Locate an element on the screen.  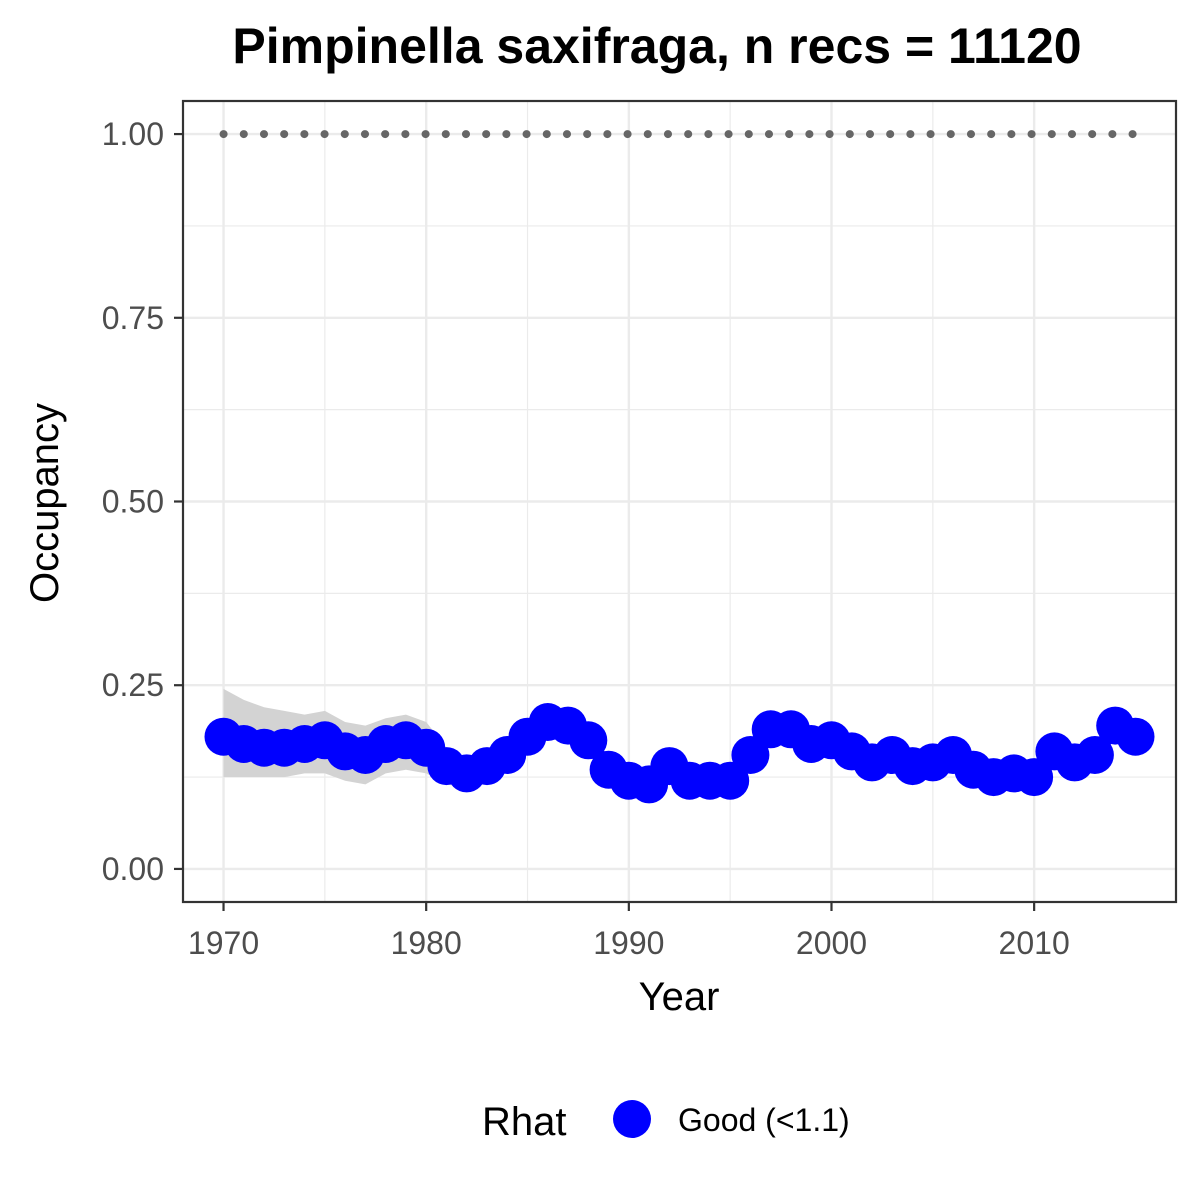
y-tick-label: 0.50 is located at coordinates (133, 502).